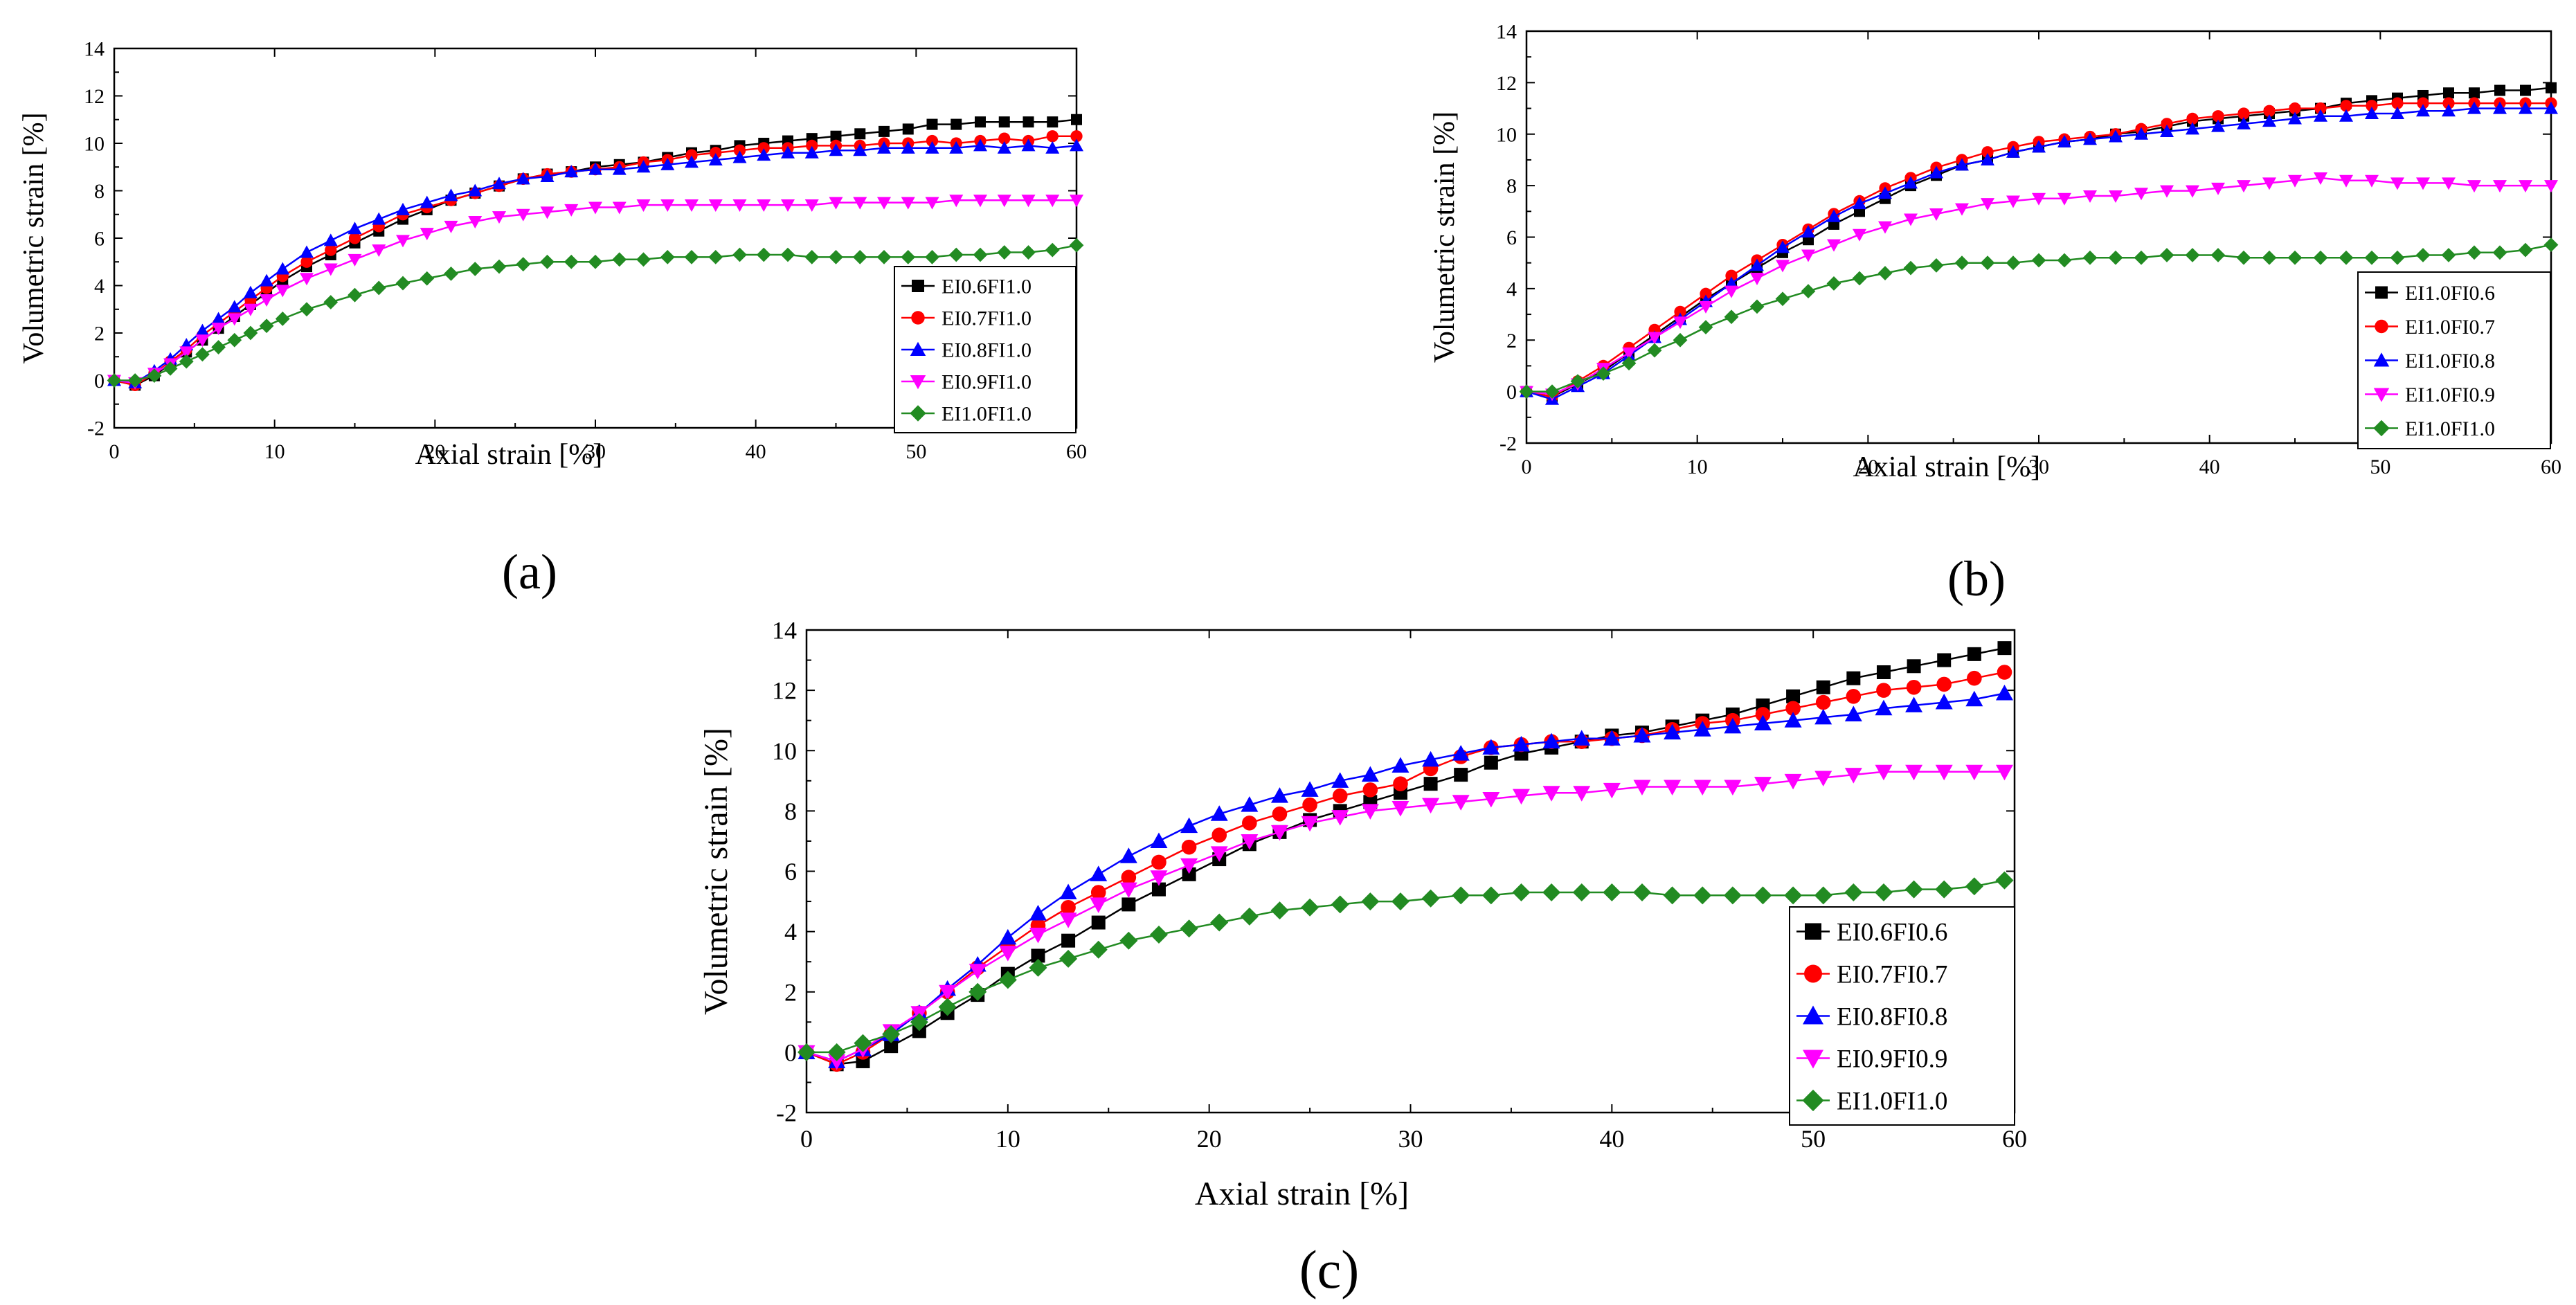 The image size is (2576, 1305). What do you see at coordinates (1405, 917) in the screenshot?
I see `series-EI0.9FI0.9` at bounding box center [1405, 917].